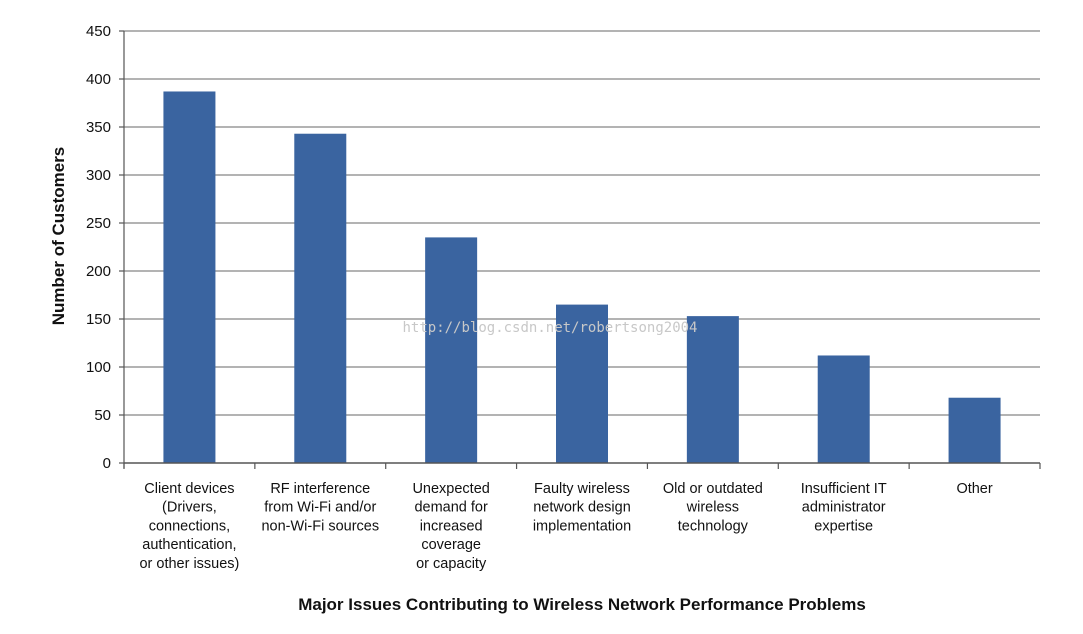  Describe the element at coordinates (98, 175) in the screenshot. I see `y-tick-label: 300` at that location.